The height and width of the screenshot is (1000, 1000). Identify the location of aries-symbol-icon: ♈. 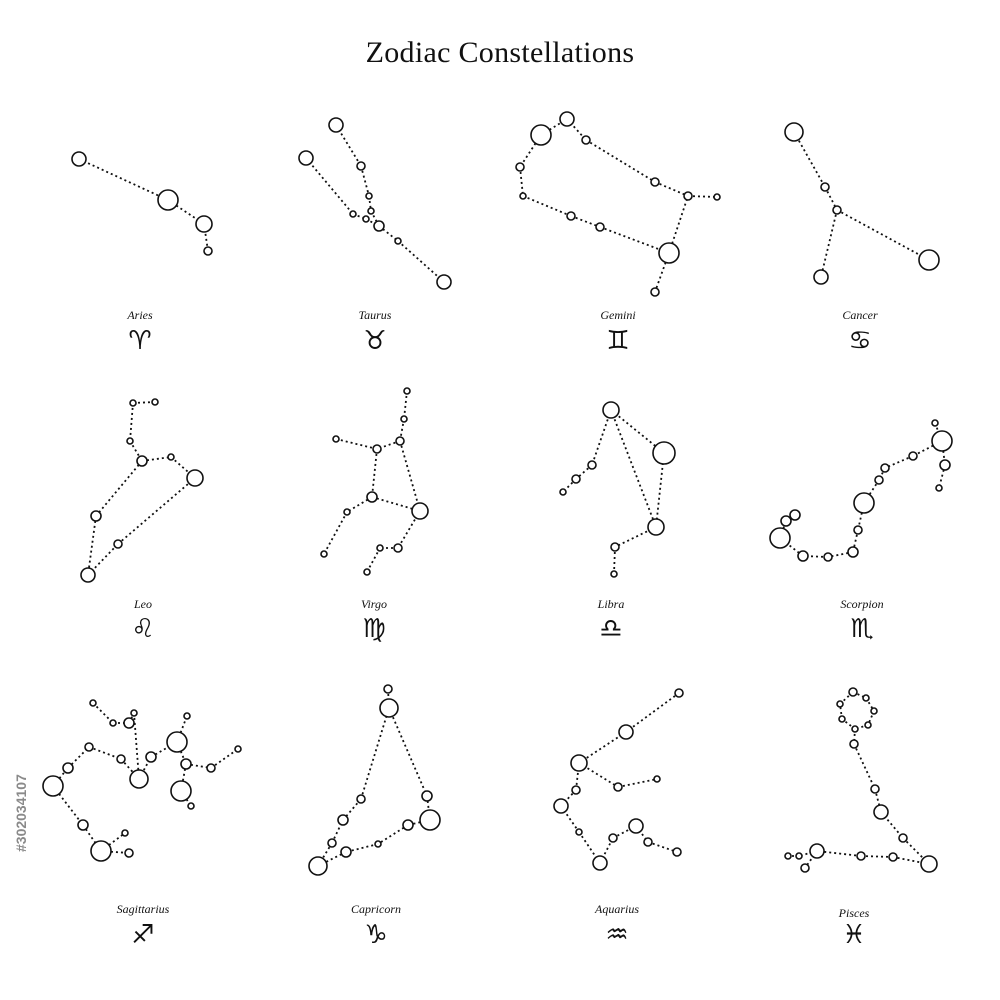
(140, 341).